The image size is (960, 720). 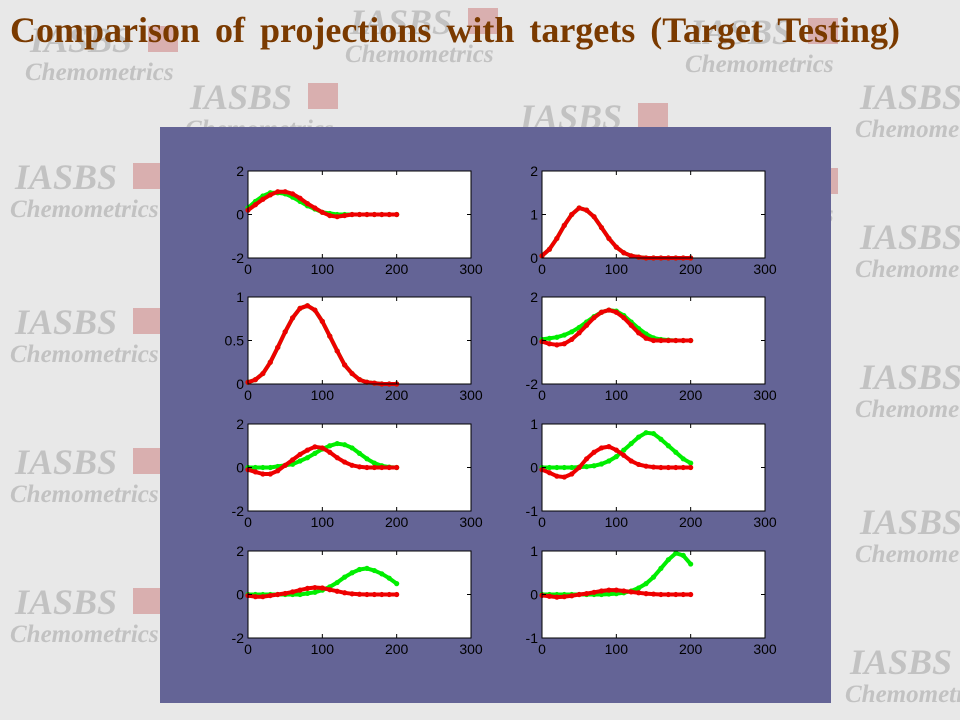 What do you see at coordinates (651, 473) in the screenshot?
I see `subplot: 0 100 200 300-101` at bounding box center [651, 473].